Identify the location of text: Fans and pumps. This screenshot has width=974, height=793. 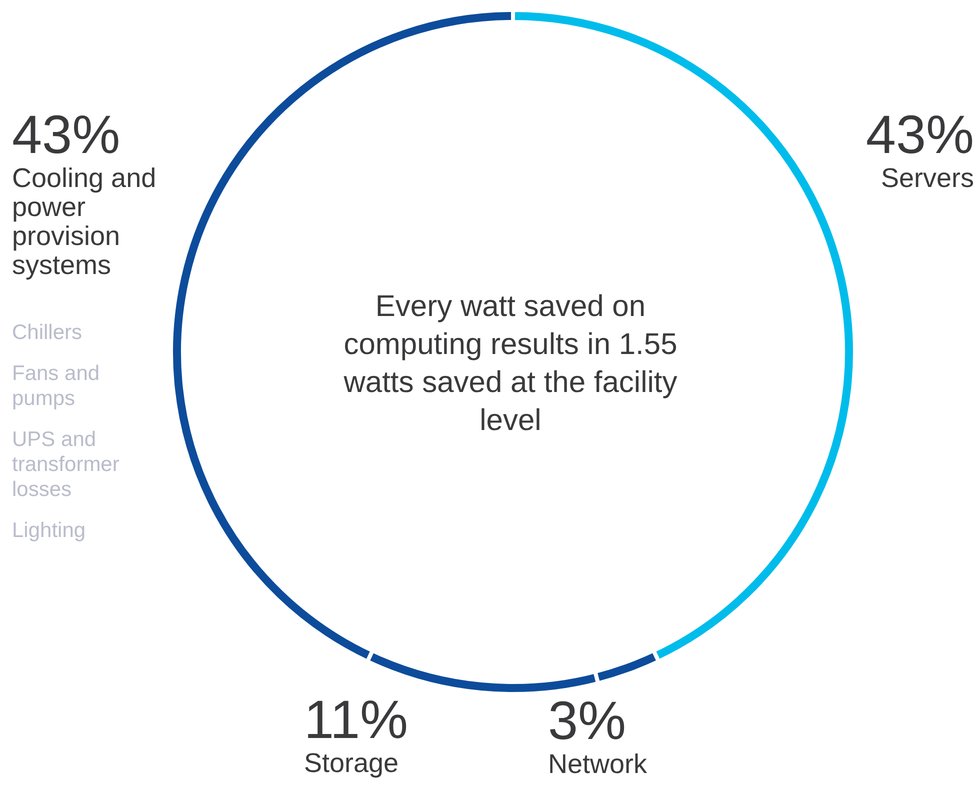
(56, 386).